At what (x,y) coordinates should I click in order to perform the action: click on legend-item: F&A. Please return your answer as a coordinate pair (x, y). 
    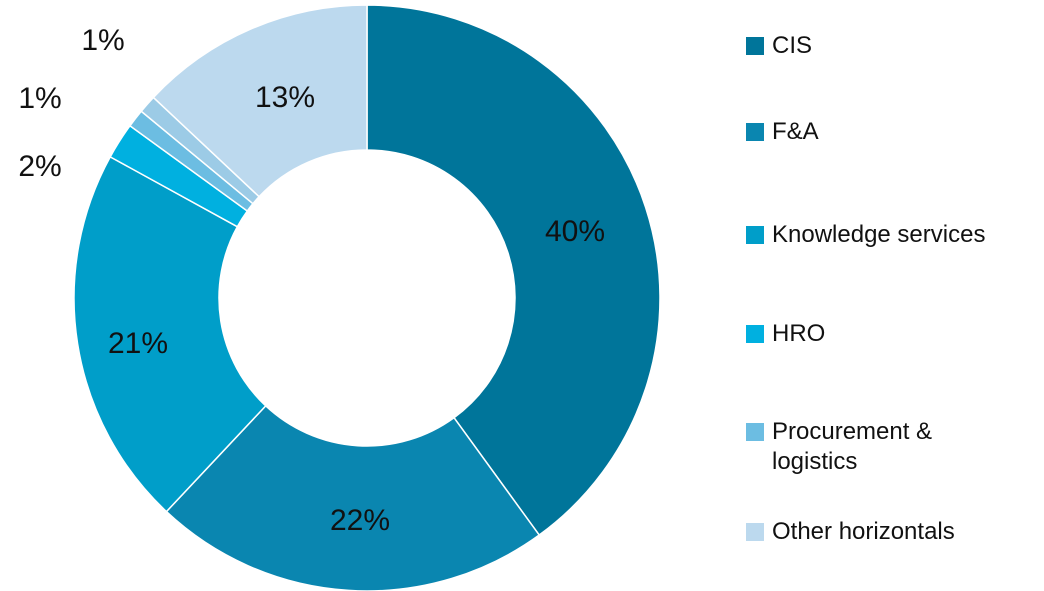
    Looking at the image, I should click on (782, 132).